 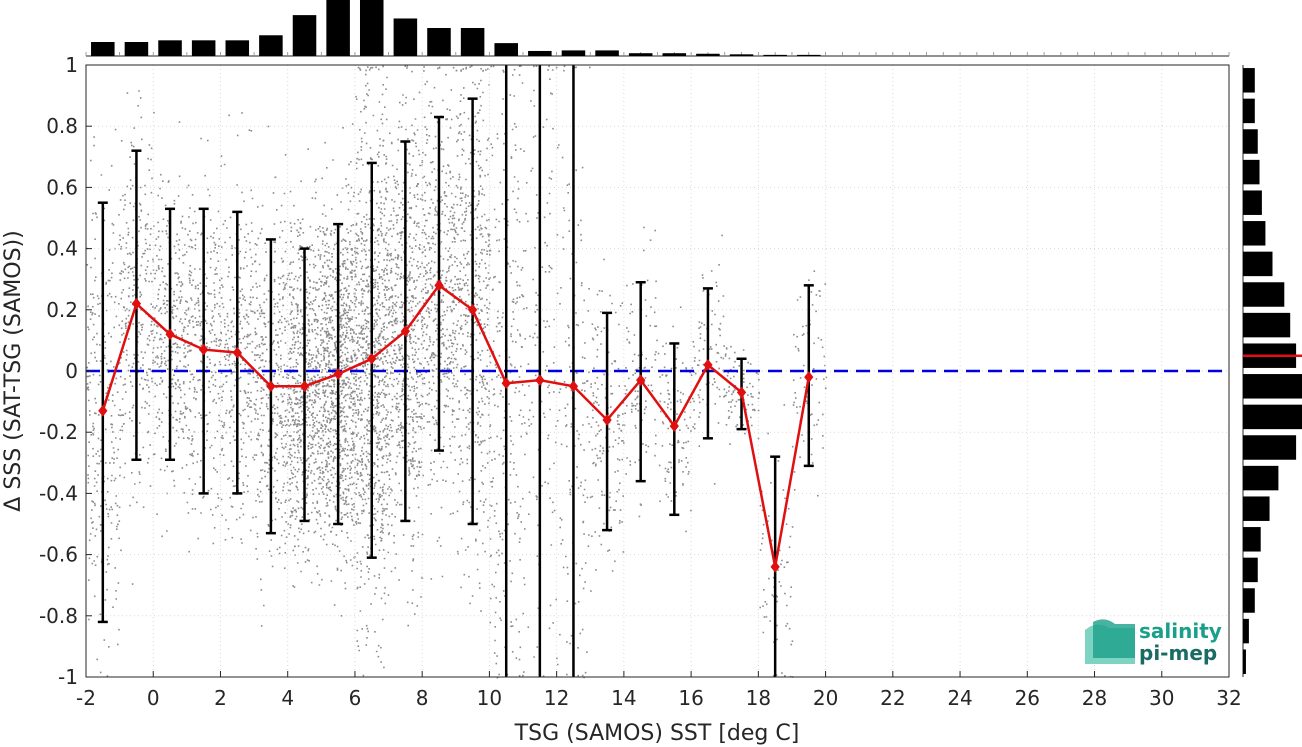 I want to click on x-tick-label: 20, so click(x=825, y=698).